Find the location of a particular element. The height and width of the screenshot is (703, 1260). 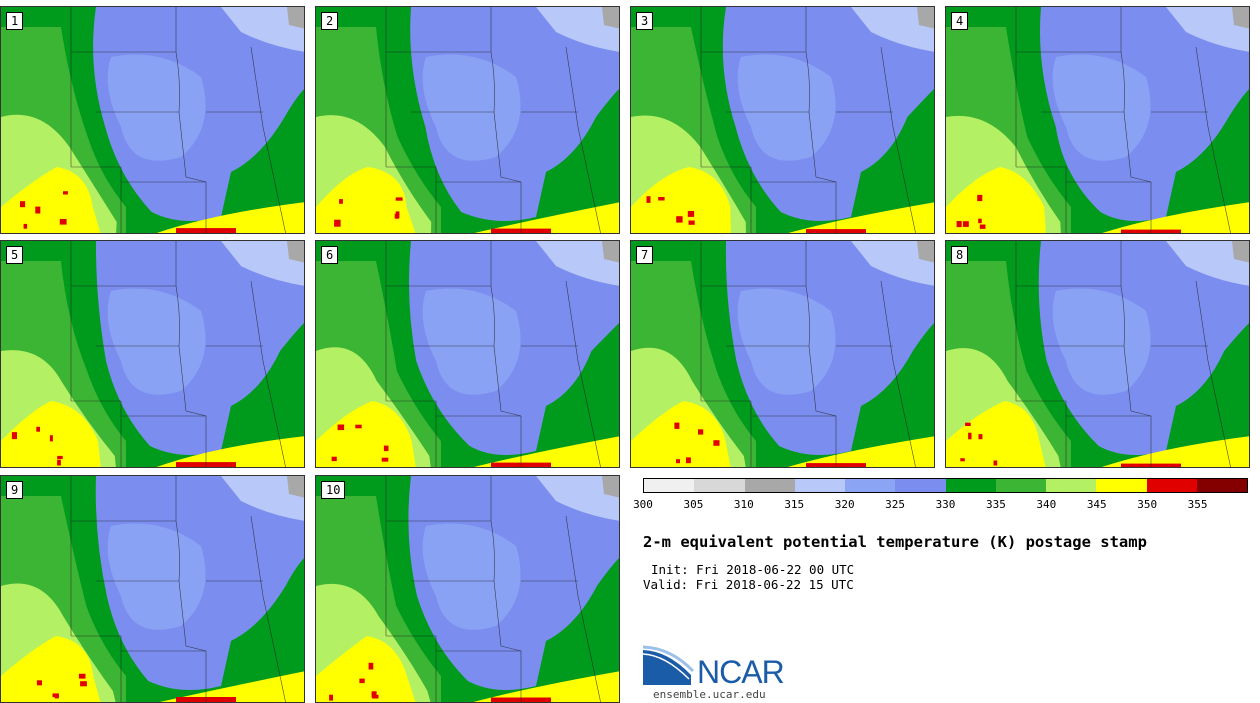

colorbar is located at coordinates (945, 485).